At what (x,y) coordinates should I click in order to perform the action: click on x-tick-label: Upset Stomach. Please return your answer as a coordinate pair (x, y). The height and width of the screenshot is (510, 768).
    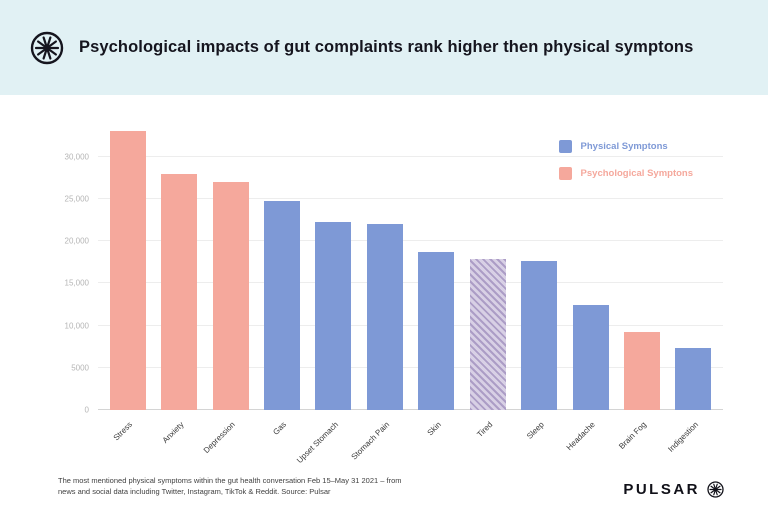
    Looking at the image, I should click on (317, 443).